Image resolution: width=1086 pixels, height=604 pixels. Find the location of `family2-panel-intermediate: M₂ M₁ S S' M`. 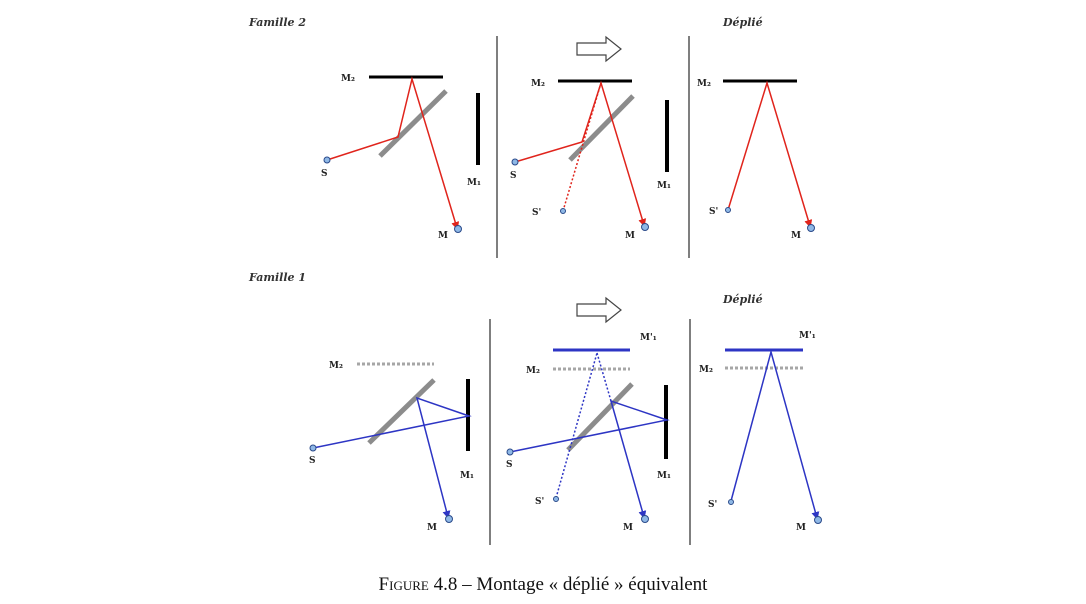

family2-panel-intermediate: M₂ M₁ S S' M is located at coordinates (590, 138).